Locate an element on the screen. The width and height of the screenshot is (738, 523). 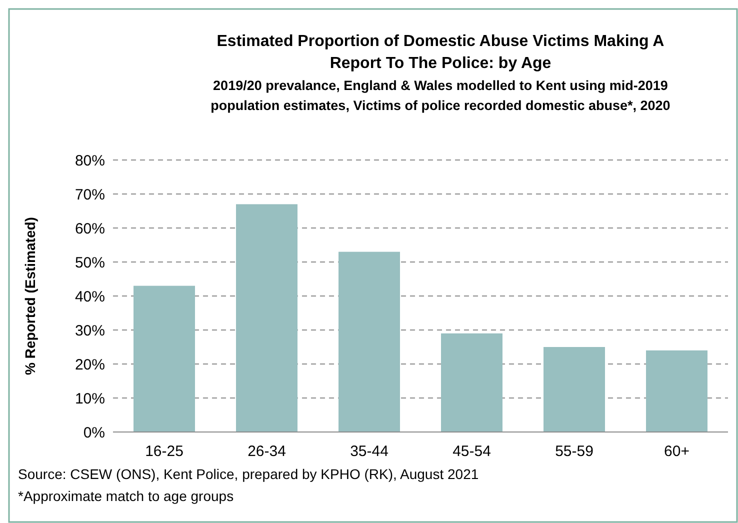
y-axis-title: % Reported (Estimated) is located at coordinates (30, 296).